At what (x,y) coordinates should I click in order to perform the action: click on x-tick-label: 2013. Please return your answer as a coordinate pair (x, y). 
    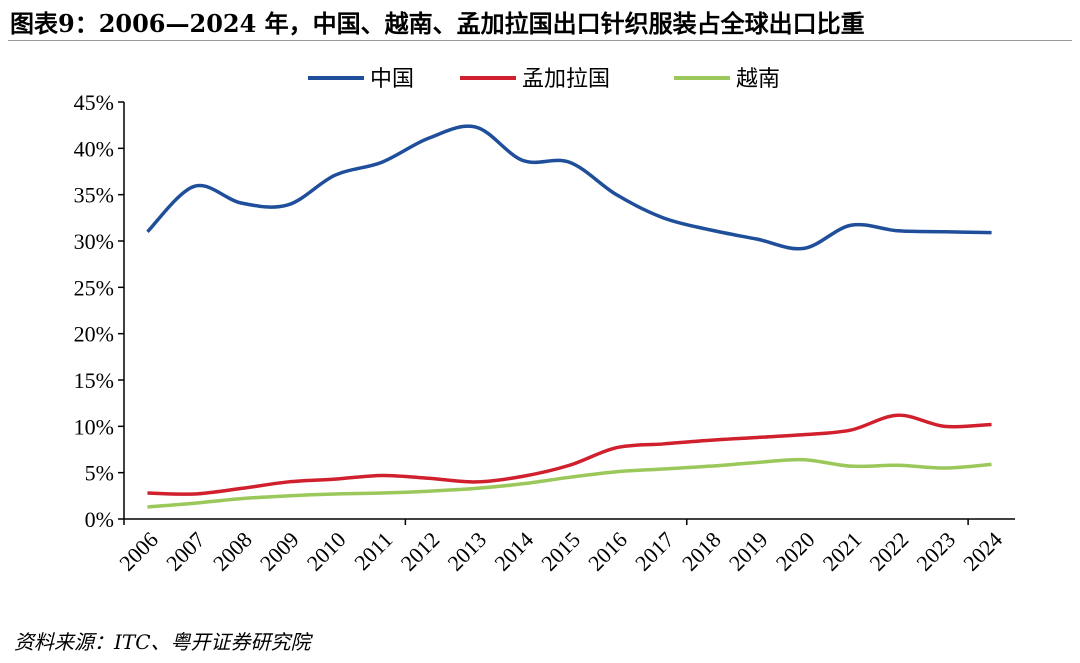
    Looking at the image, I should click on (466, 551).